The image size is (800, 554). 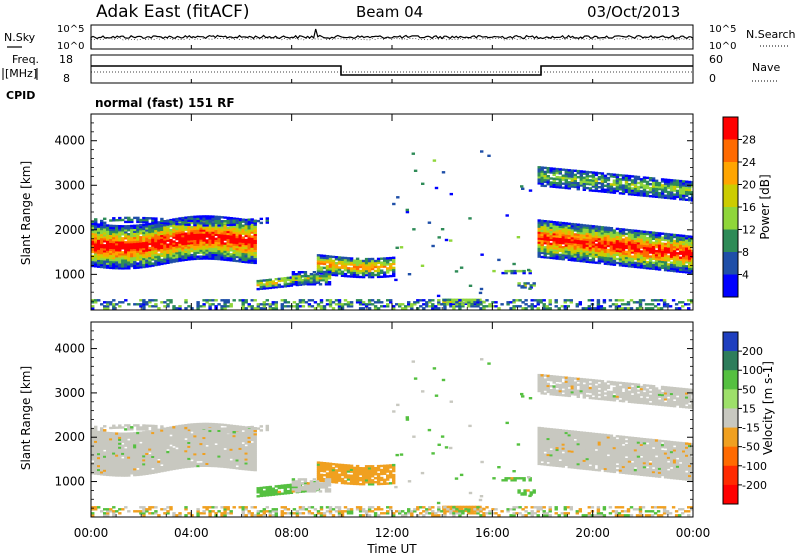 What do you see at coordinates (633, 12) in the screenshot?
I see `date-title: 03/Oct/2013` at bounding box center [633, 12].